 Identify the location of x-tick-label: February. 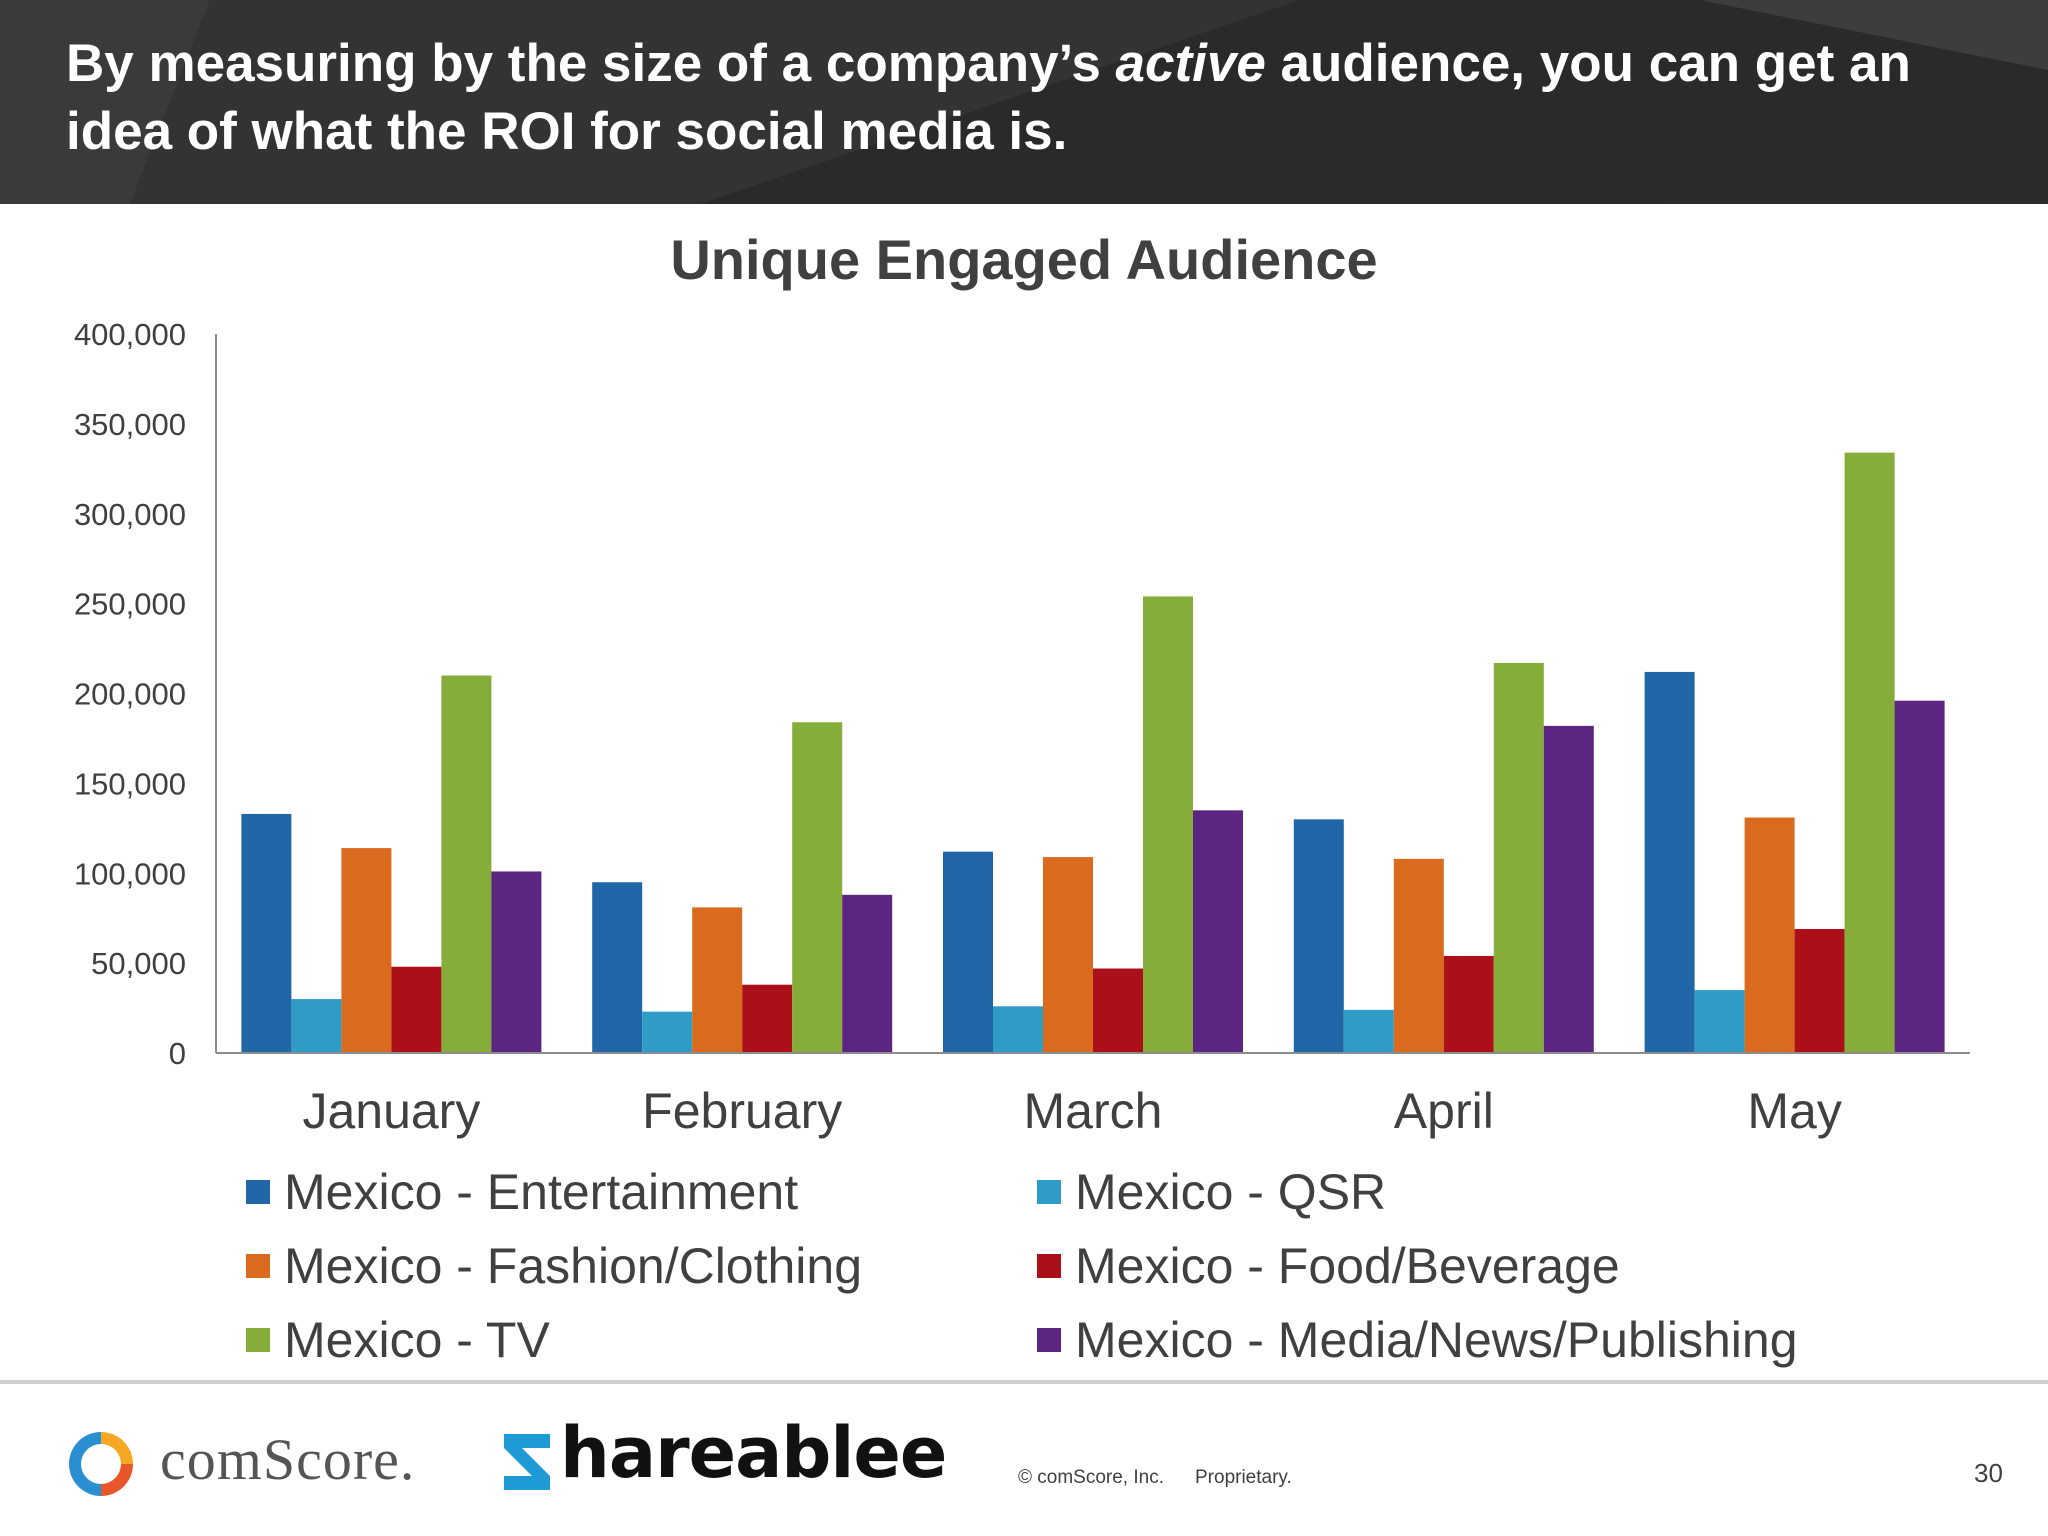
(742, 1111).